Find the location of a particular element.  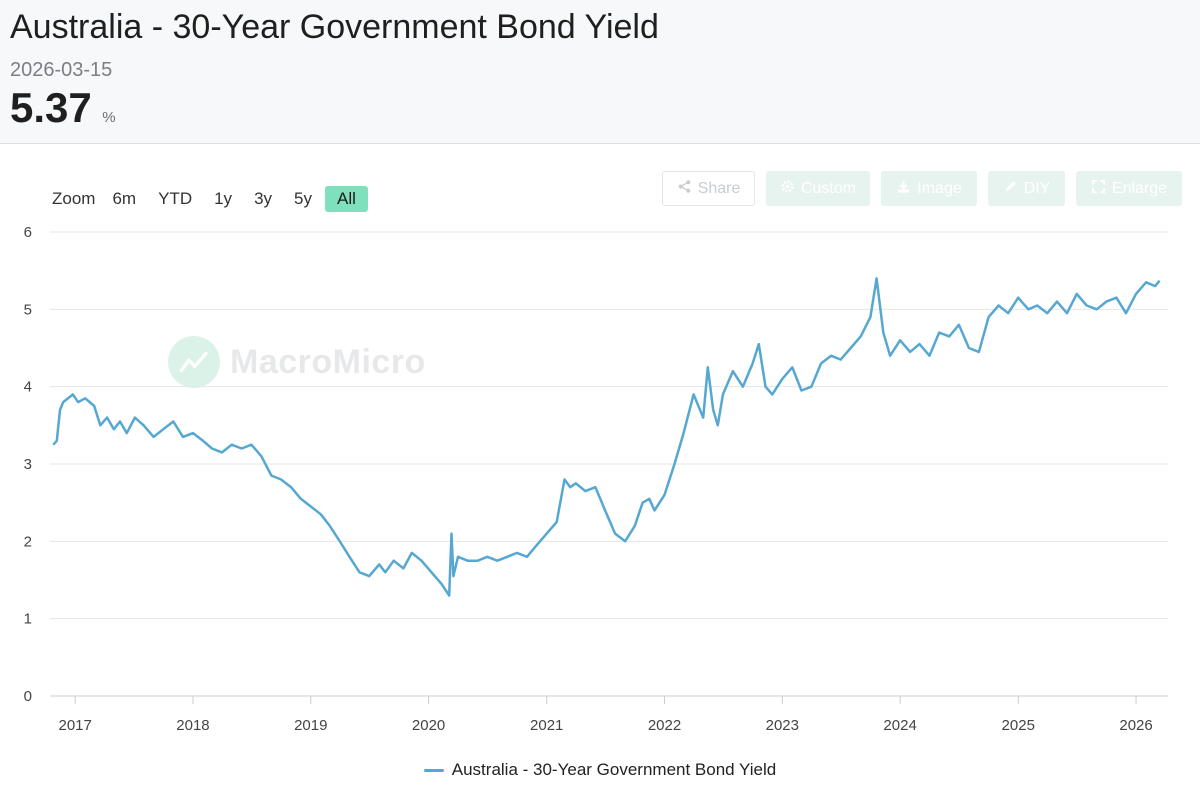

share-button: Share is located at coordinates (708, 188).